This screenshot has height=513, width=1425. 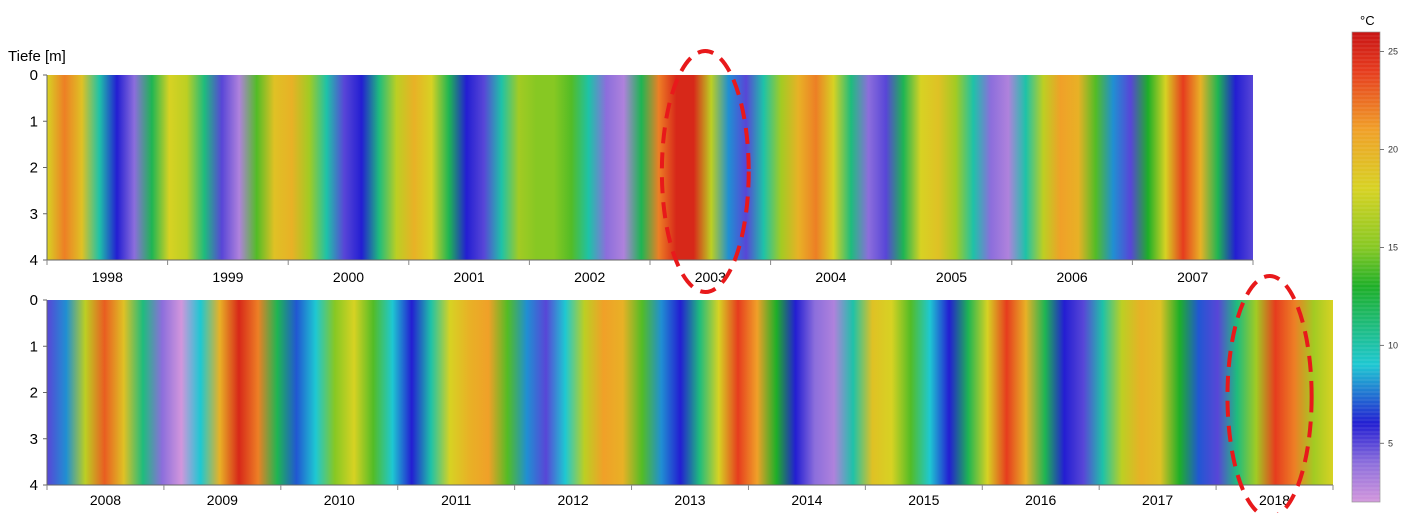 What do you see at coordinates (222, 500) in the screenshot?
I see `x-tick-label-2009: 2009` at bounding box center [222, 500].